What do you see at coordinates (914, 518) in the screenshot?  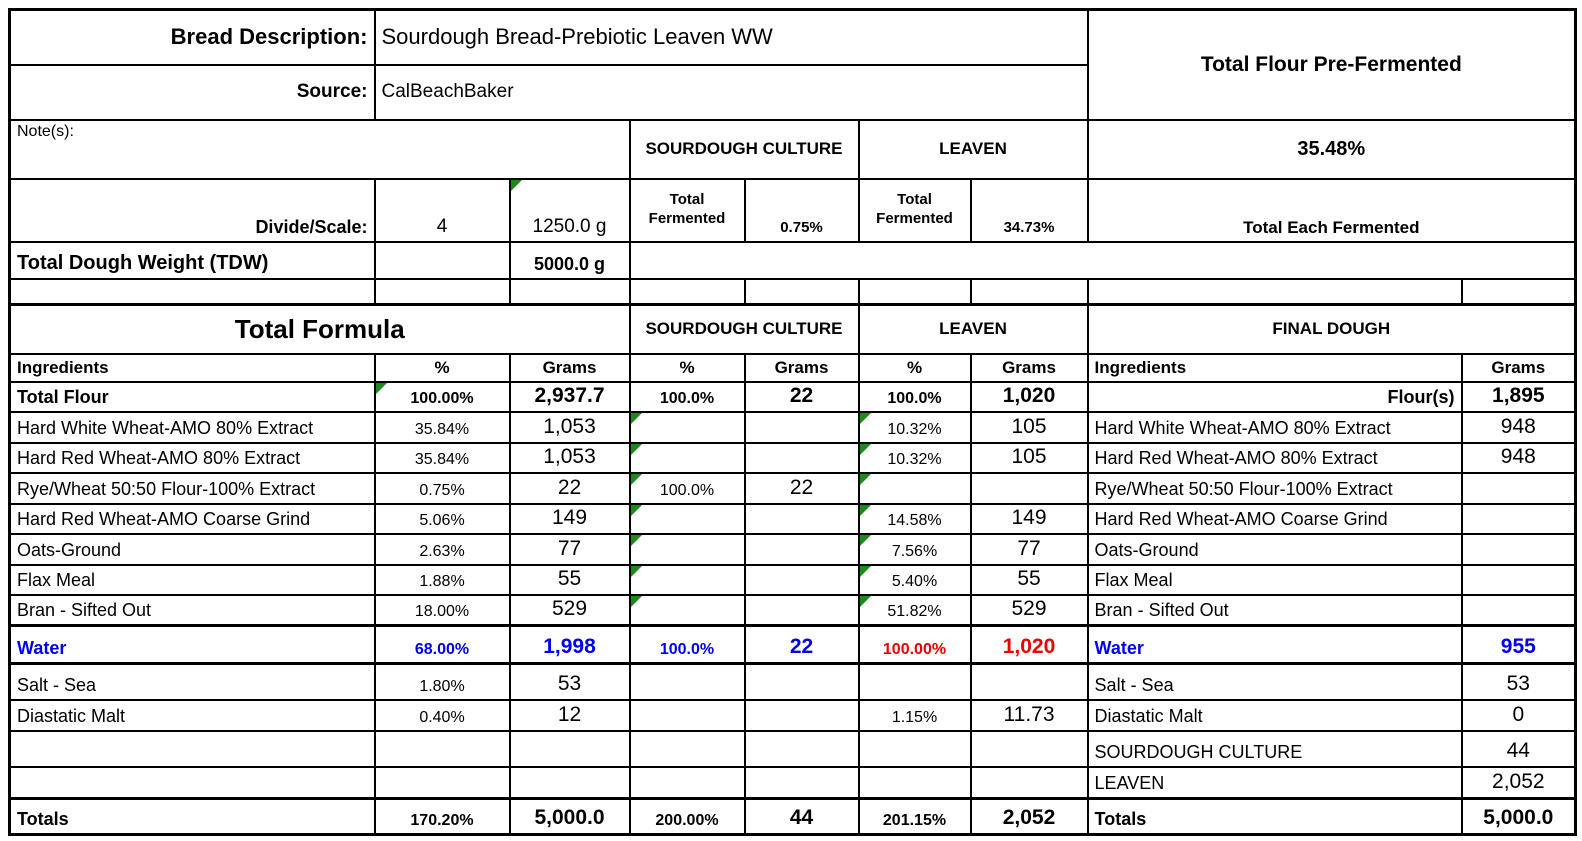 I see `lv-percent-r5: 14.58%` at bounding box center [914, 518].